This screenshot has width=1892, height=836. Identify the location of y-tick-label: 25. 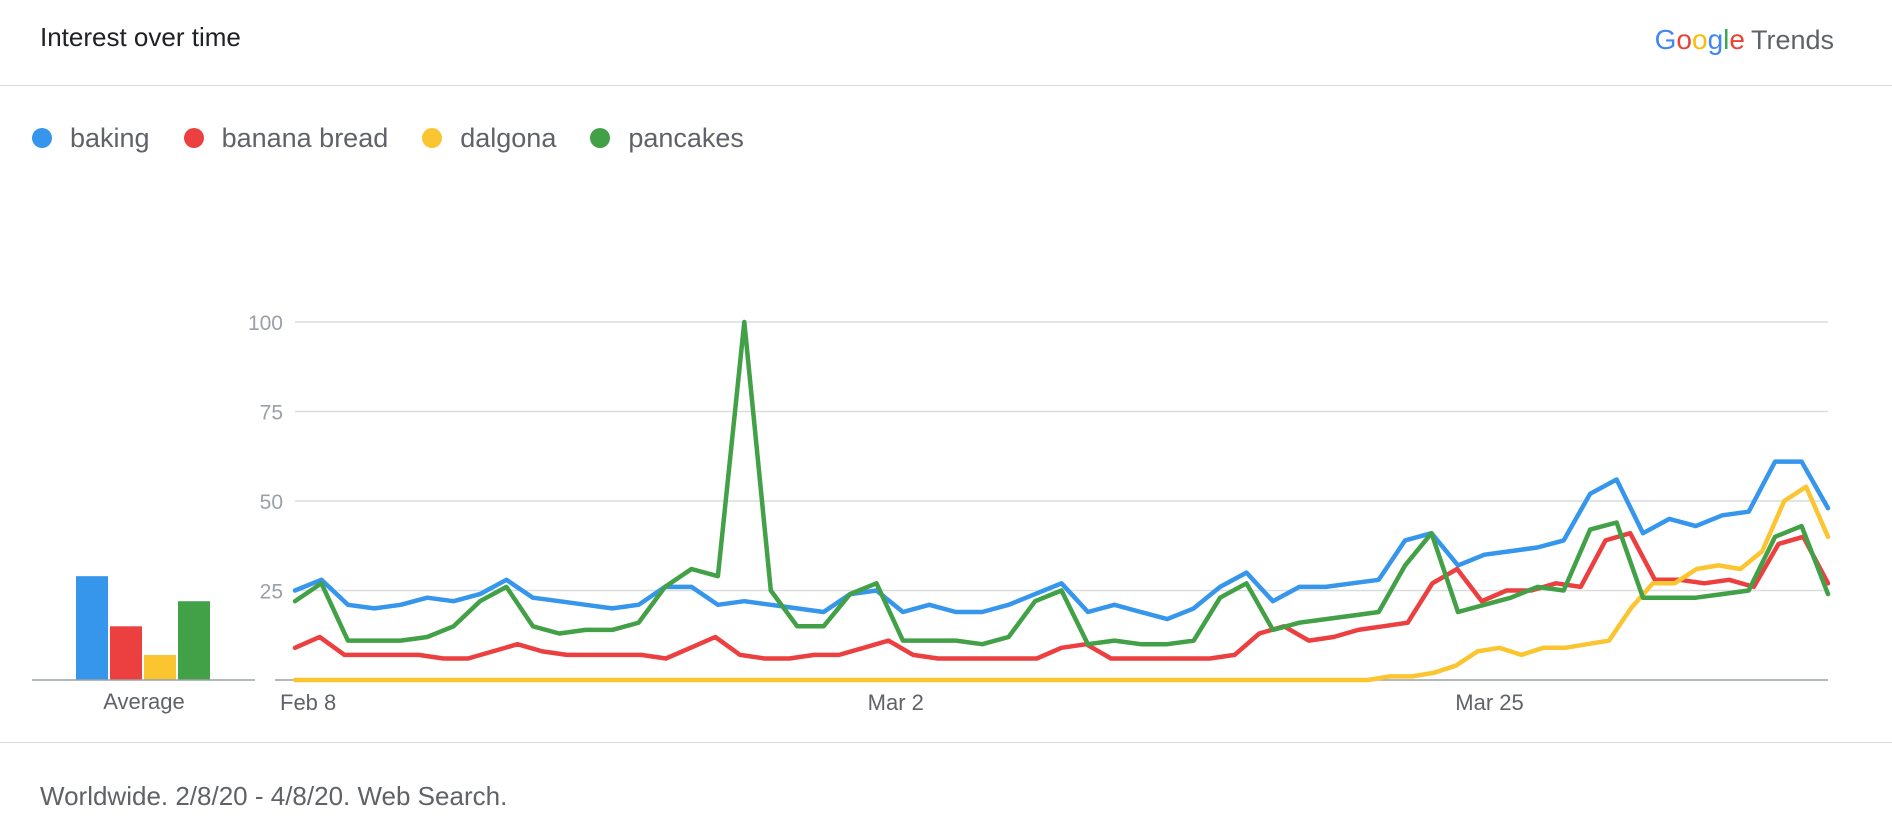
(271, 592).